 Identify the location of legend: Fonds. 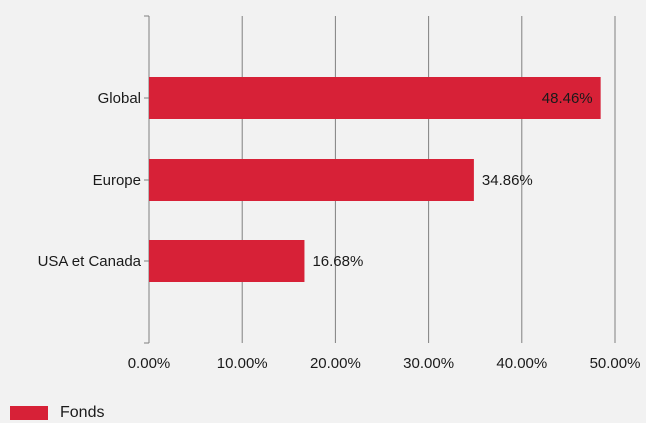
(57, 413).